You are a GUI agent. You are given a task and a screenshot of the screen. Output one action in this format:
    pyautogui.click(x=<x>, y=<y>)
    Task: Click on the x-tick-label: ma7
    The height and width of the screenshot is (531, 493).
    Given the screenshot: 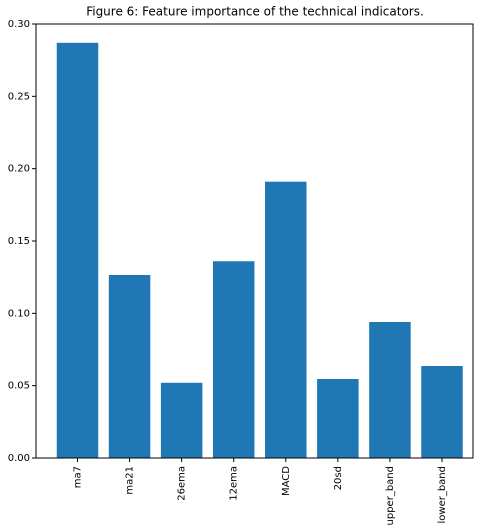 What is the action you would take?
    pyautogui.click(x=78, y=477)
    